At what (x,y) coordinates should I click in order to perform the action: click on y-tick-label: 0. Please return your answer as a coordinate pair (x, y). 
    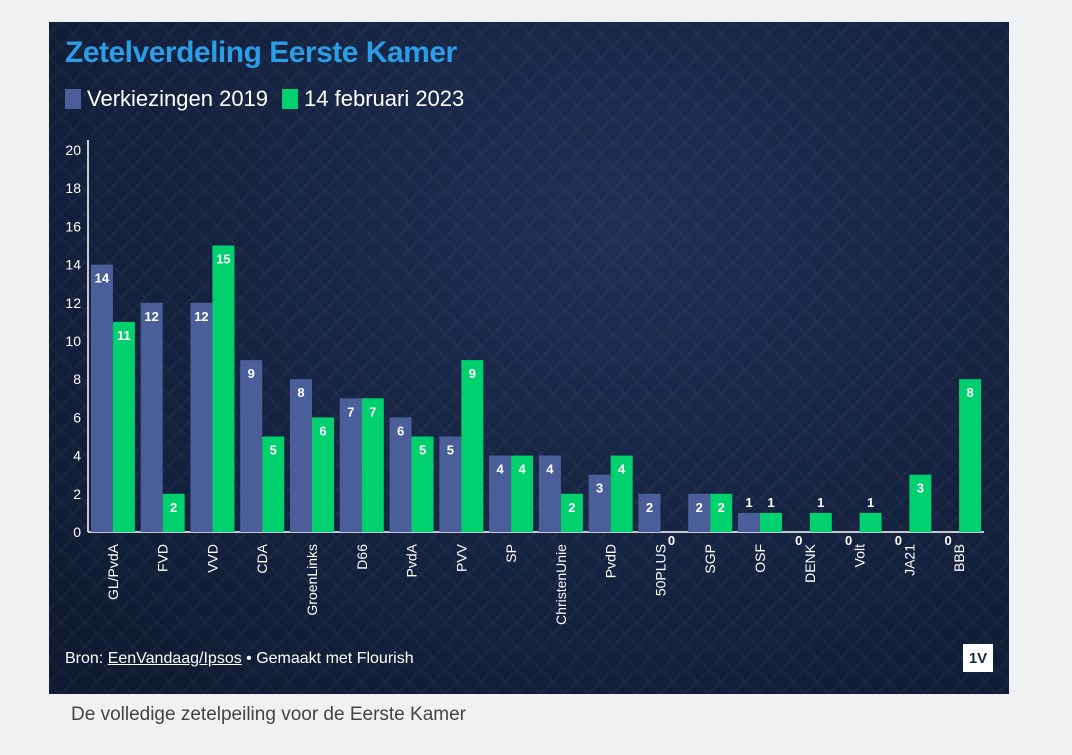
    Looking at the image, I should click on (77, 532).